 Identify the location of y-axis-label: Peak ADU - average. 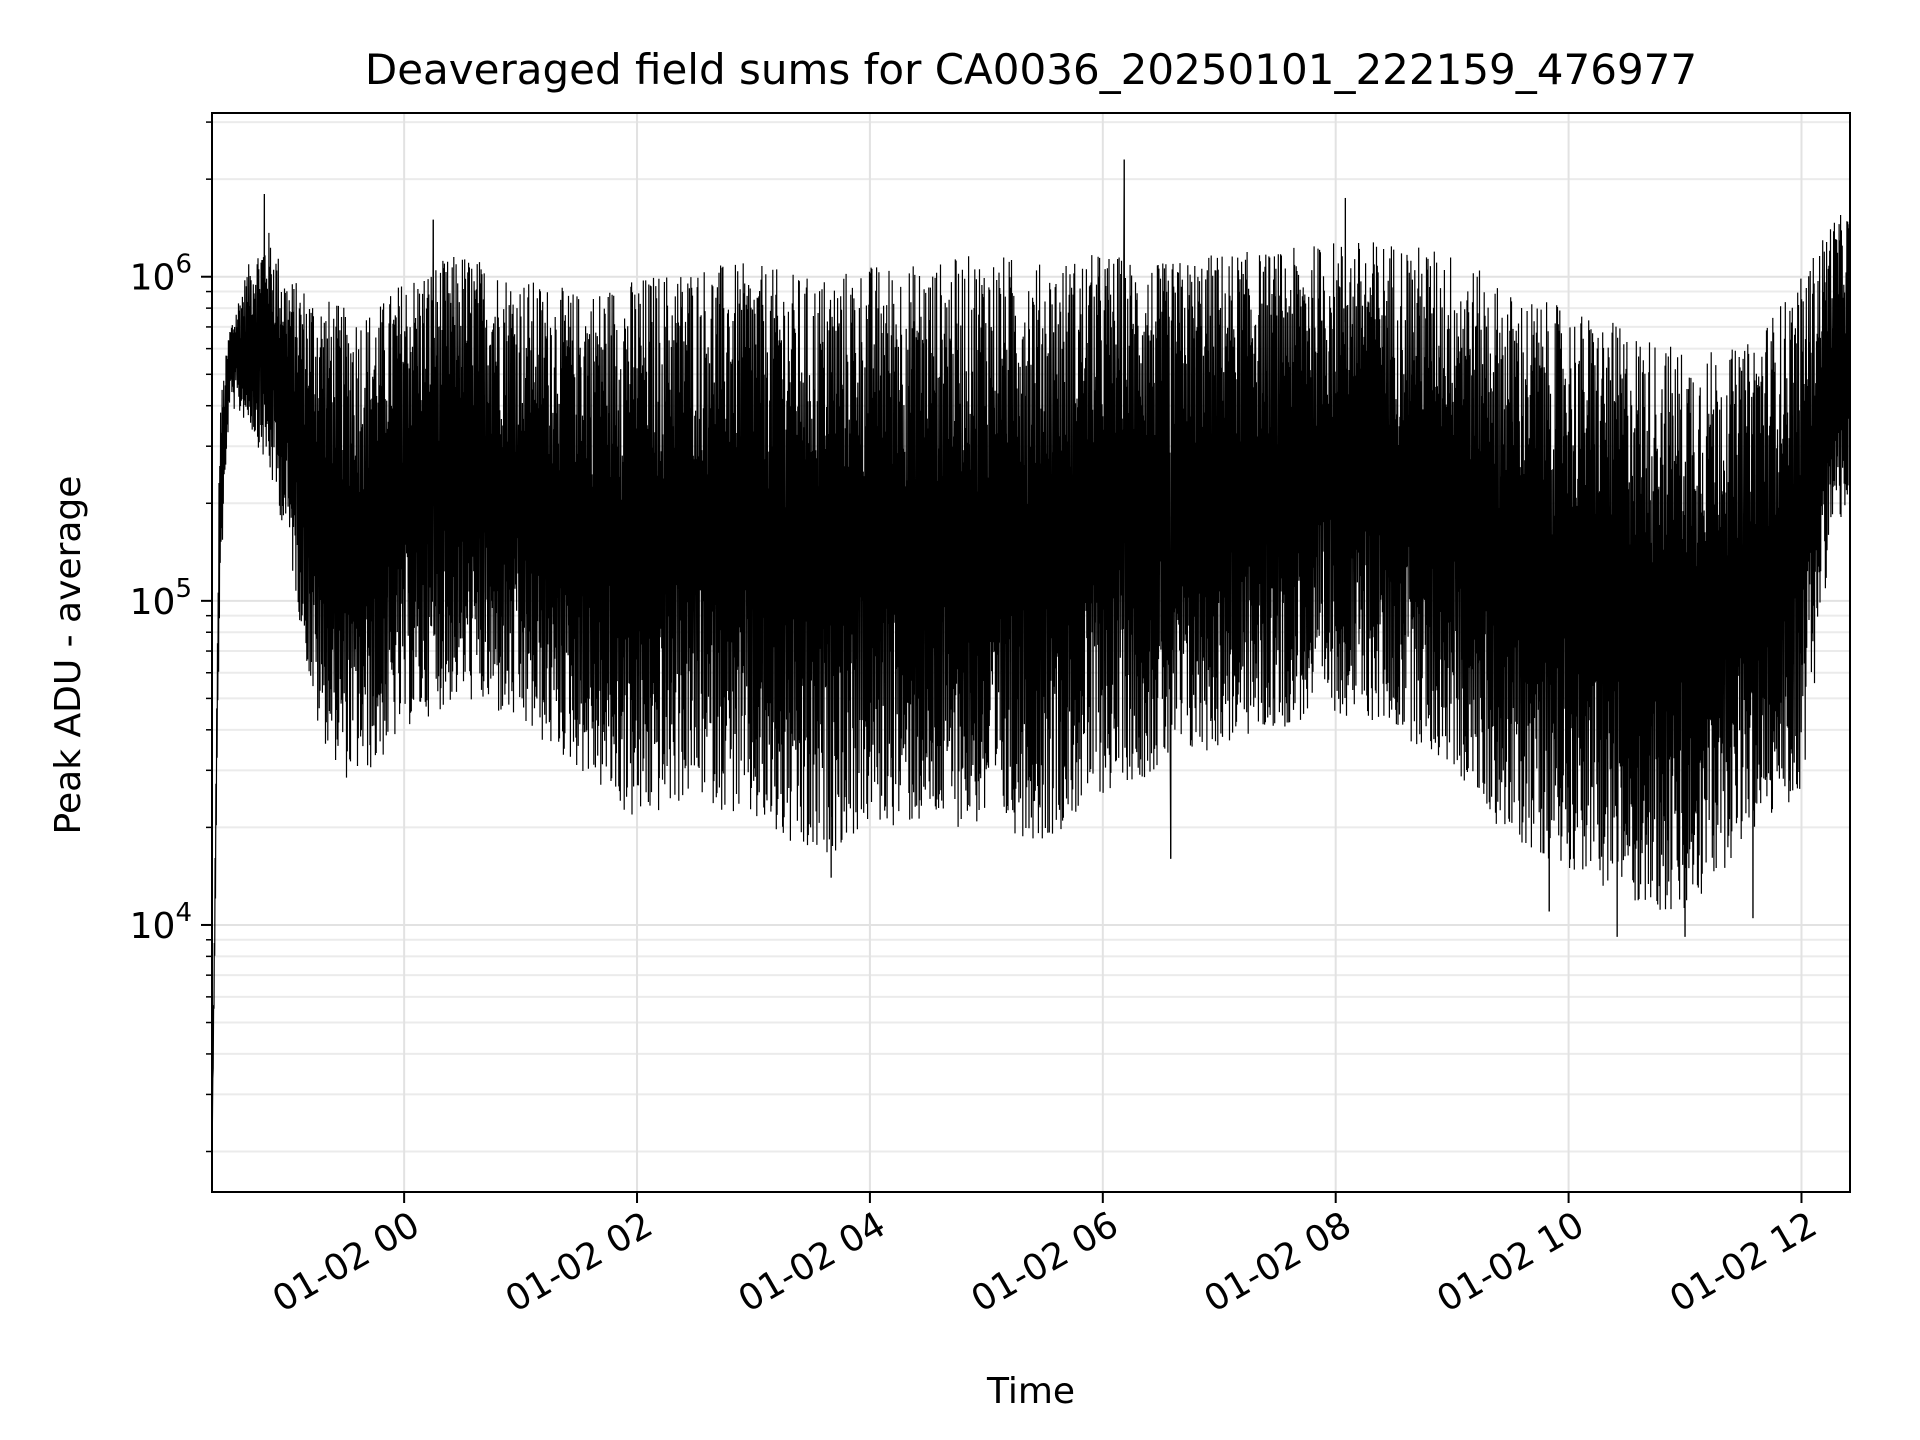
(68, 655).